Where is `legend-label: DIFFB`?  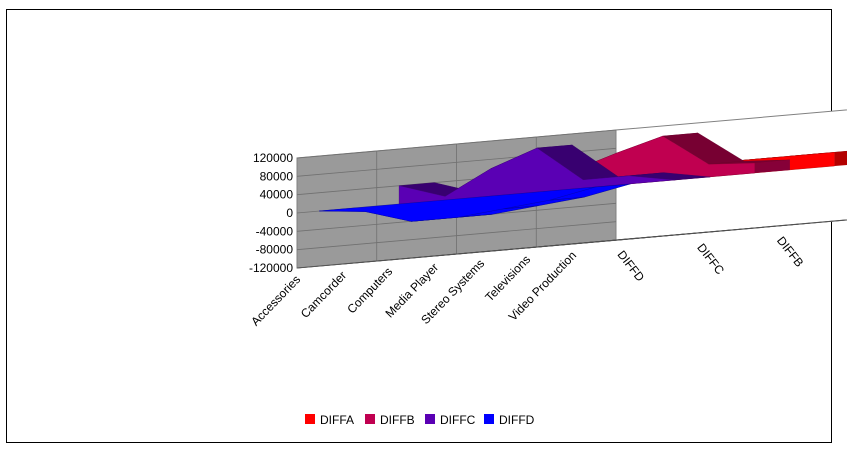 legend-label: DIFFB is located at coordinates (397, 420).